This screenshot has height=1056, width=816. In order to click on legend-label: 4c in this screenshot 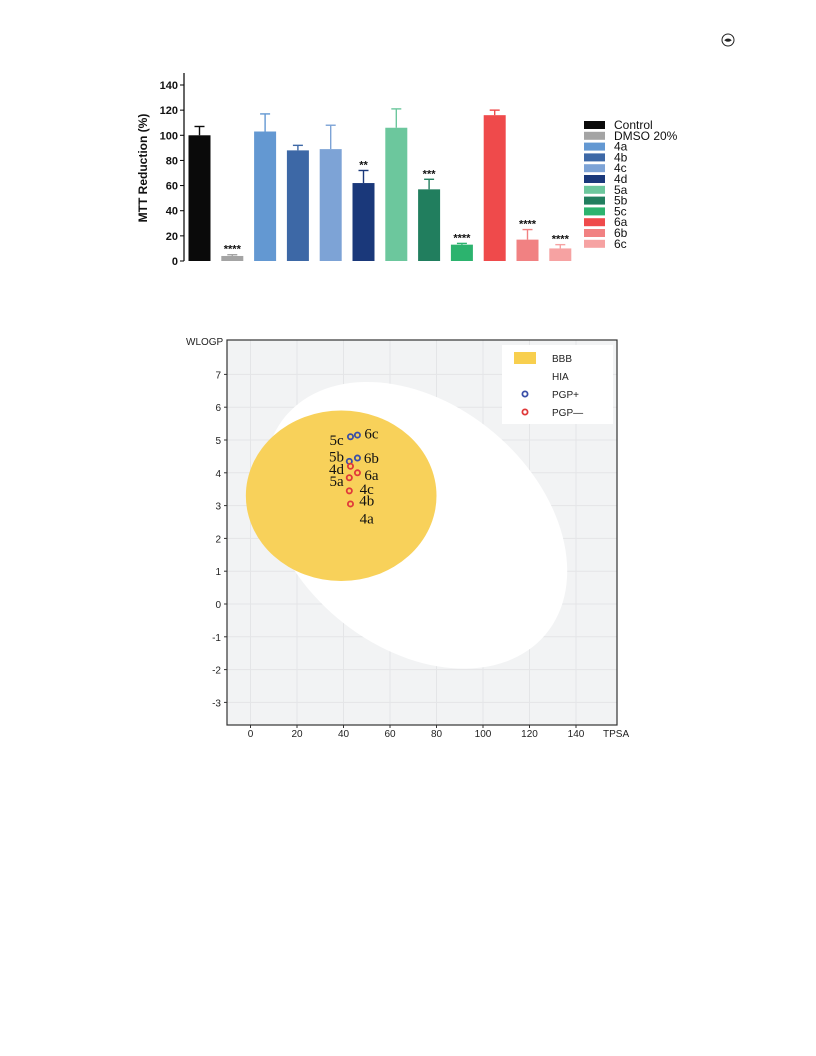, I will do `click(620, 168)`.